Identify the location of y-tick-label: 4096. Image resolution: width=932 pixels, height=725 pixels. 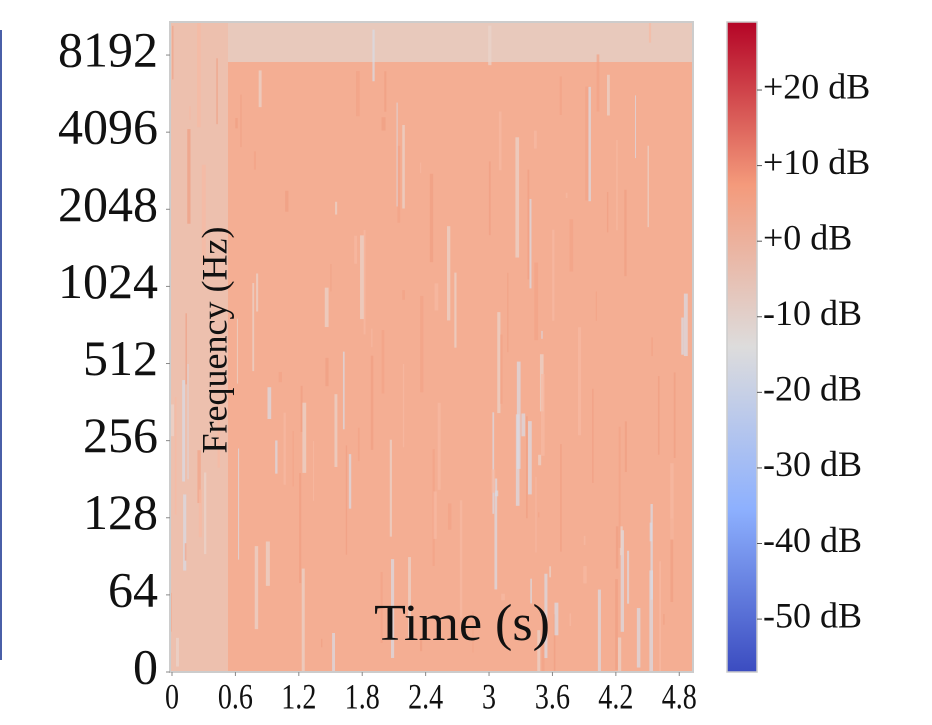
(108, 127).